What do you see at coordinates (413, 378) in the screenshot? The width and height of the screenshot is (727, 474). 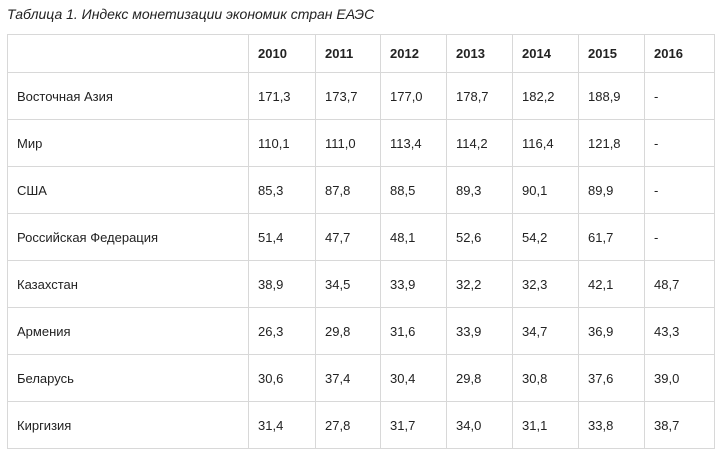 I see `value-cell: 30,4` at bounding box center [413, 378].